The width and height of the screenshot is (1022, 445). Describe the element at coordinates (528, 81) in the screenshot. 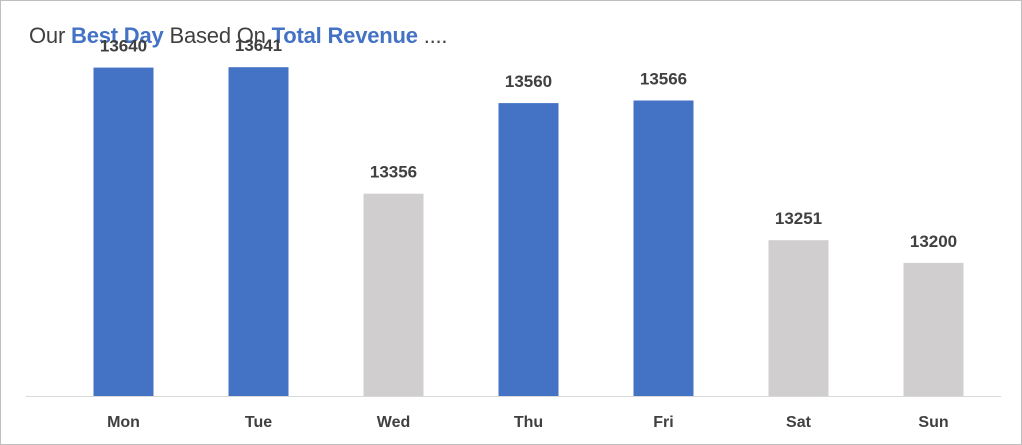

I see `data-label-thu: 13560` at that location.